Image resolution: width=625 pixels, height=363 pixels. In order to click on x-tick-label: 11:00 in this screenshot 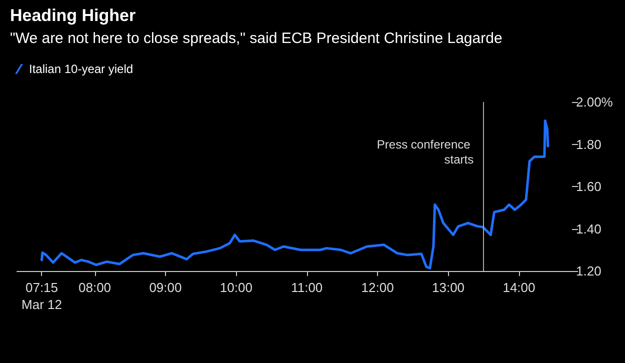, I will do `click(307, 287)`.